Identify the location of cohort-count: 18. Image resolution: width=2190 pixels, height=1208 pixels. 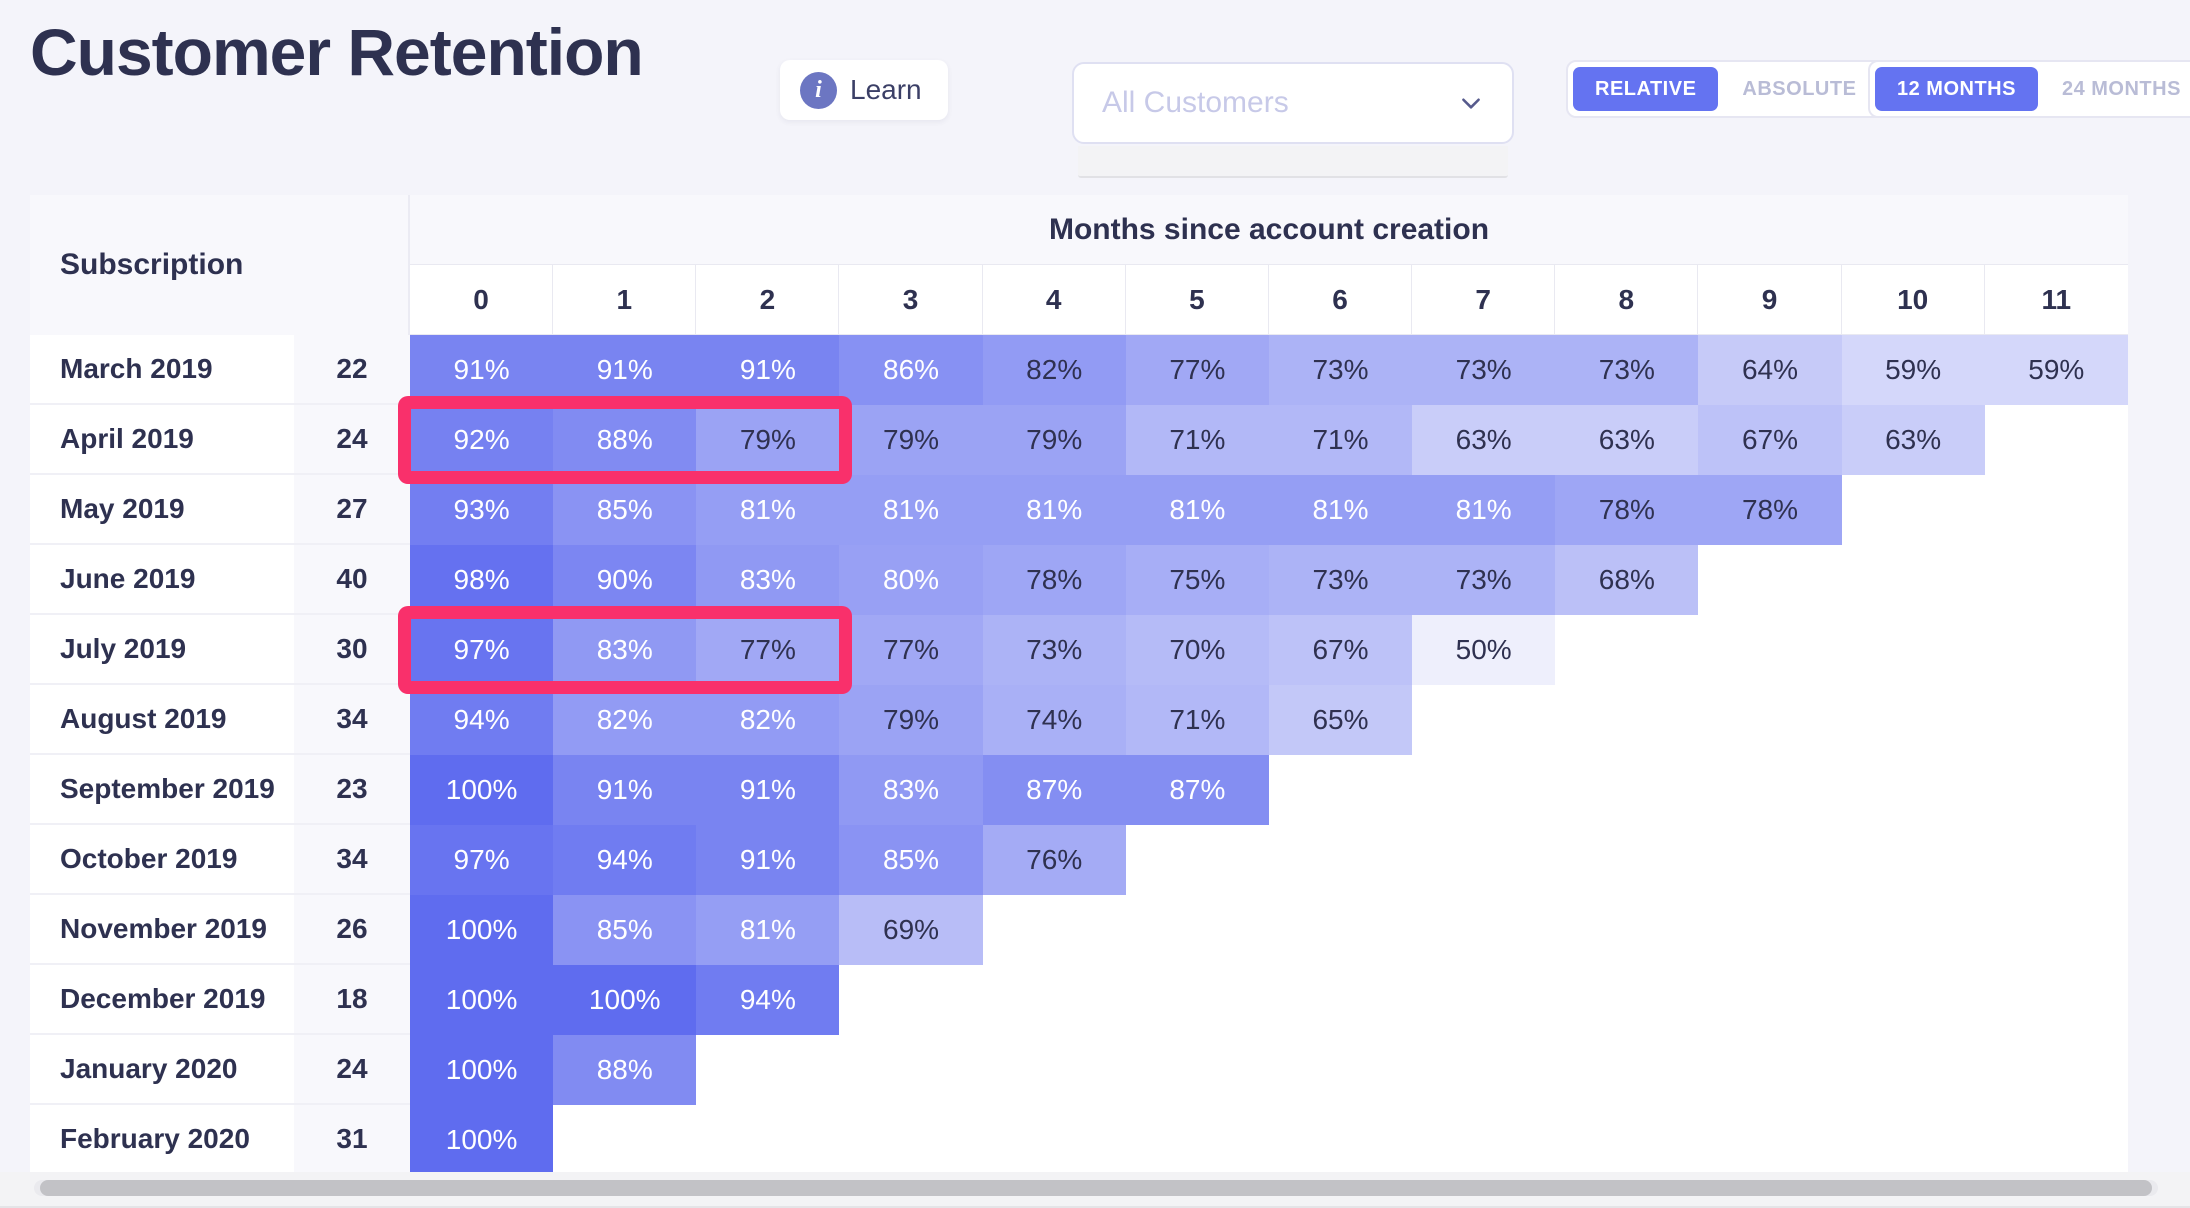
(352, 1000).